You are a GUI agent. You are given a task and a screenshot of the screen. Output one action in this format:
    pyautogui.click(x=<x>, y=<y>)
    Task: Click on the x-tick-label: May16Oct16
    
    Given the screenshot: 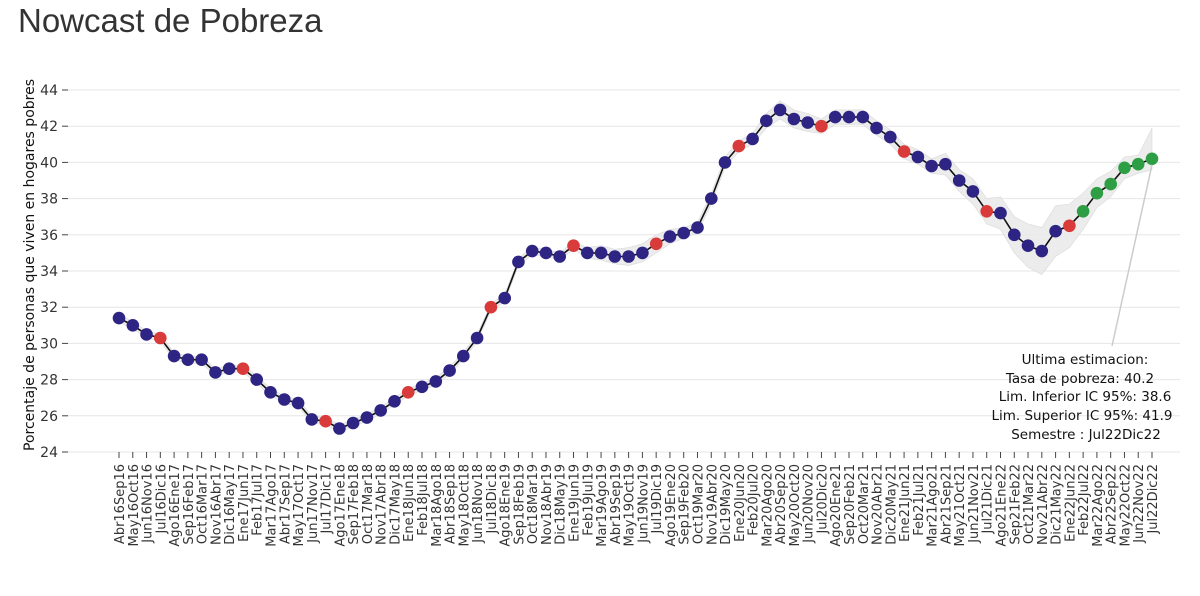 What is the action you would take?
    pyautogui.click(x=134, y=505)
    